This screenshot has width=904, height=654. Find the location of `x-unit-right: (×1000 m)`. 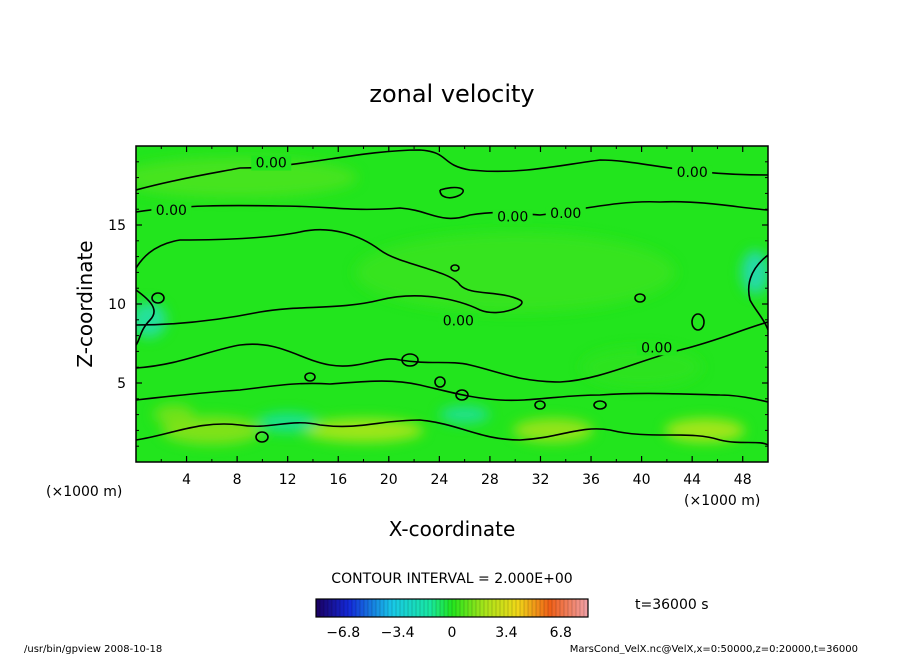

x-unit-right: (×1000 m) is located at coordinates (722, 501).